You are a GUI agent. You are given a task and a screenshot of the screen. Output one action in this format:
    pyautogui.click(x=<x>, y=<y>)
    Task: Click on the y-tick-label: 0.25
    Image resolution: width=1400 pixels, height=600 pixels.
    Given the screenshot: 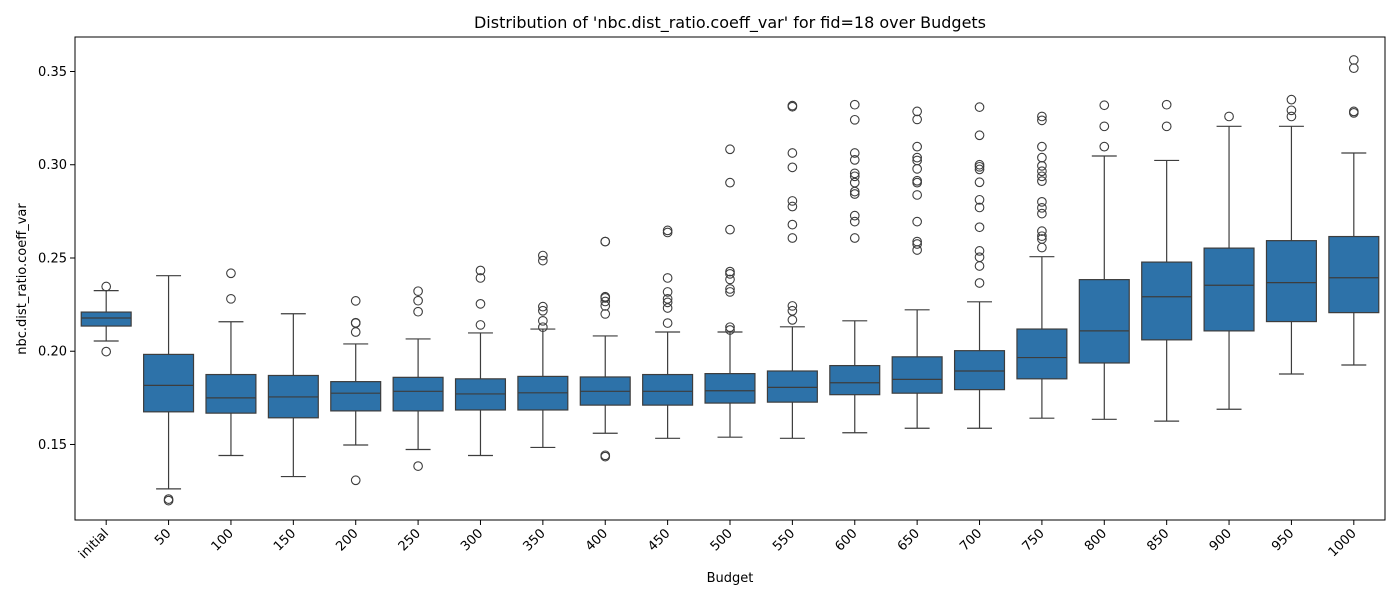 What is the action you would take?
    pyautogui.click(x=52, y=258)
    